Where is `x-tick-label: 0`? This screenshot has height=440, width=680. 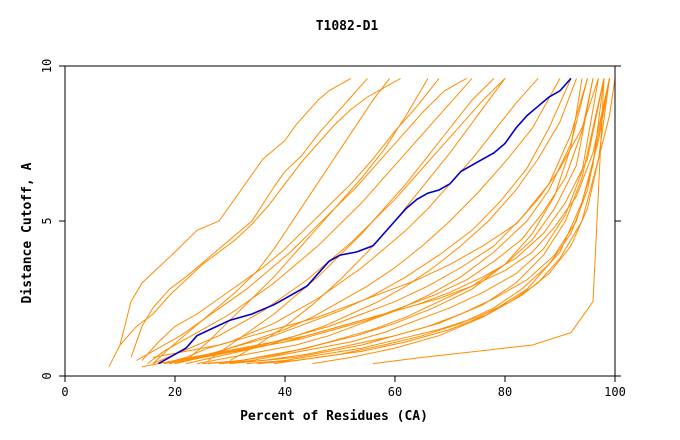
x-tick-label: 0 is located at coordinates (64, 392).